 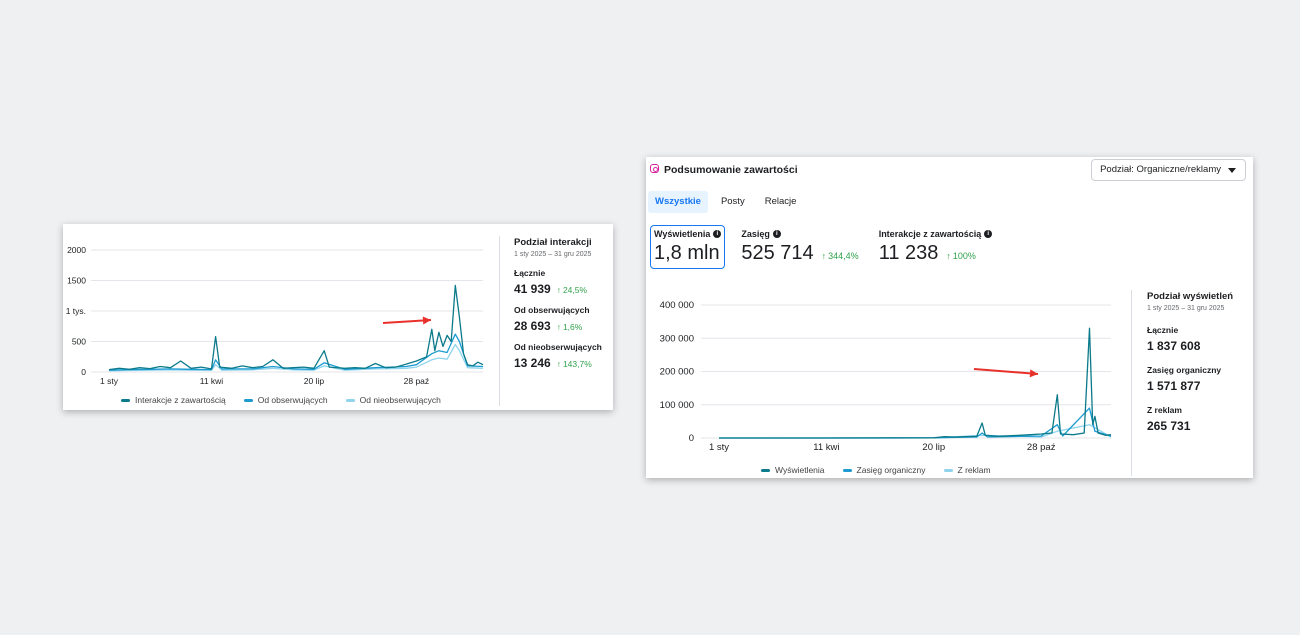 What do you see at coordinates (732, 201) in the screenshot?
I see `tab-posts: Posty` at bounding box center [732, 201].